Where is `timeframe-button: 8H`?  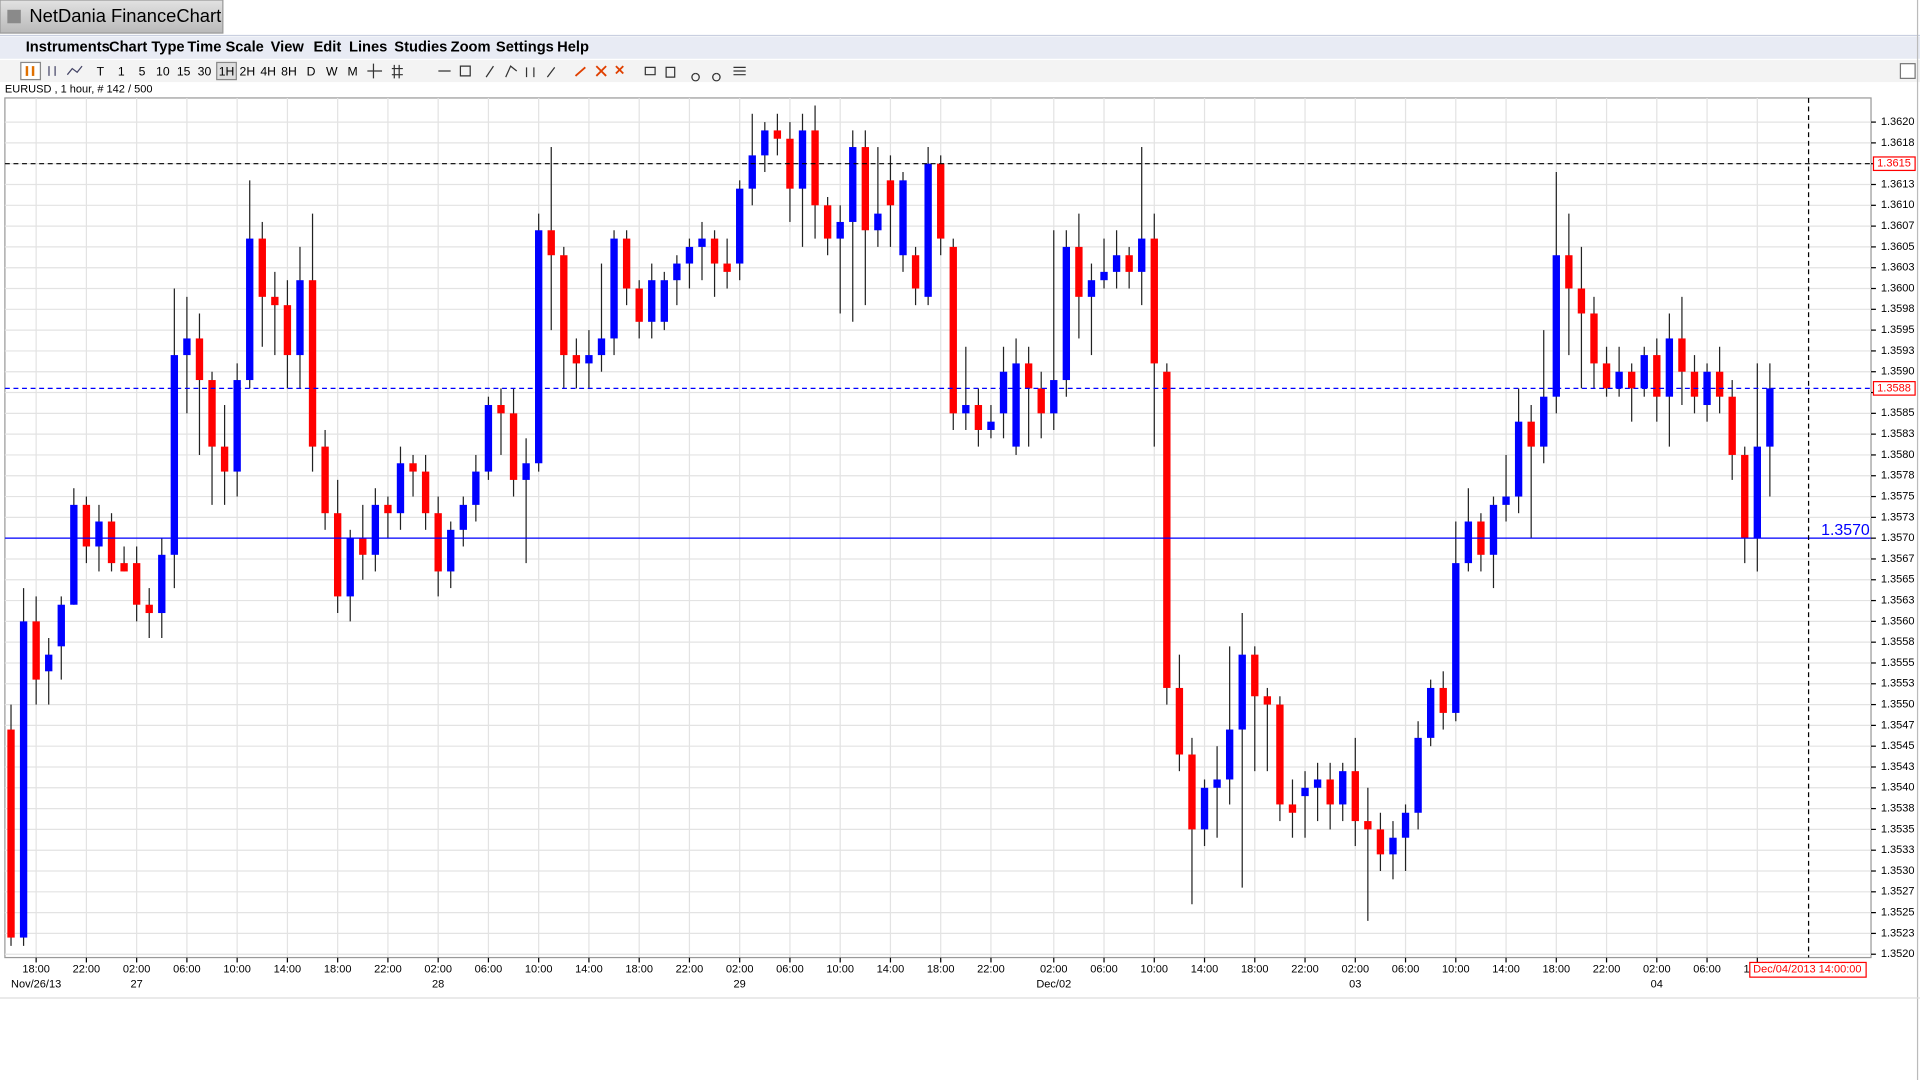 timeframe-button: 8H is located at coordinates (289, 71).